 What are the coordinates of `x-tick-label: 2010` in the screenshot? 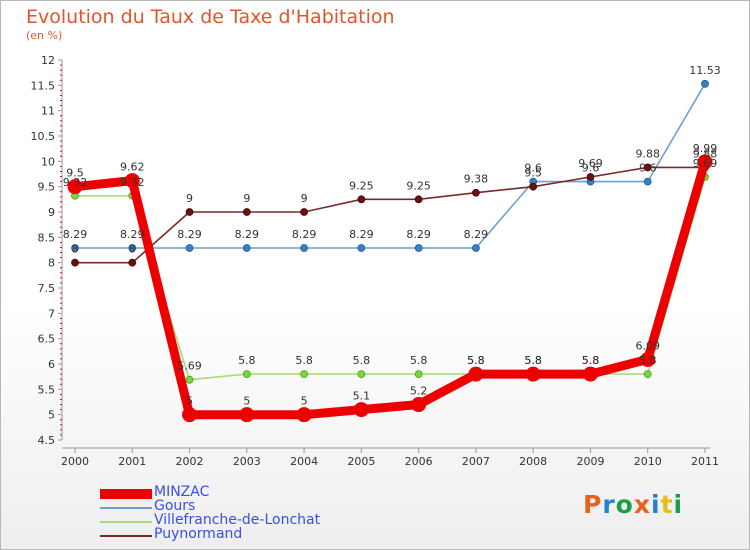 It's located at (648, 461).